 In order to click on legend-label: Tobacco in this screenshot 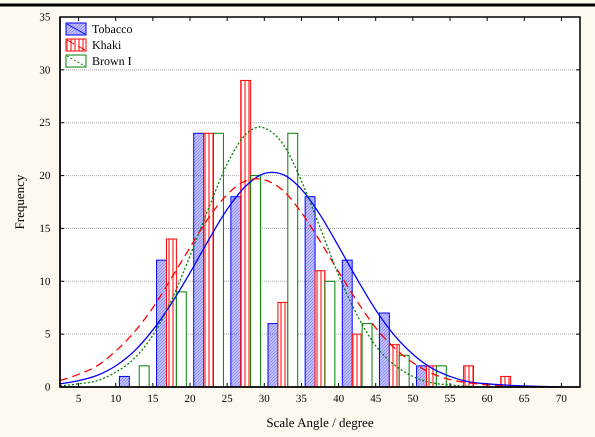, I will do `click(112, 29)`.